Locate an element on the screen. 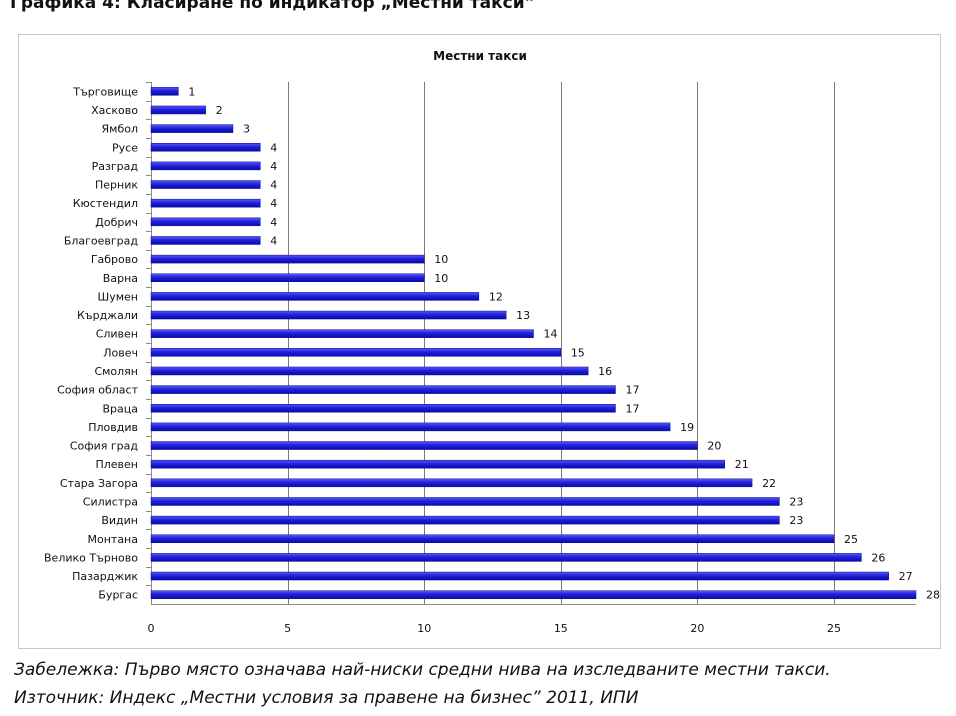 The width and height of the screenshot is (956, 716). category-label: София област is located at coordinates (97, 390).